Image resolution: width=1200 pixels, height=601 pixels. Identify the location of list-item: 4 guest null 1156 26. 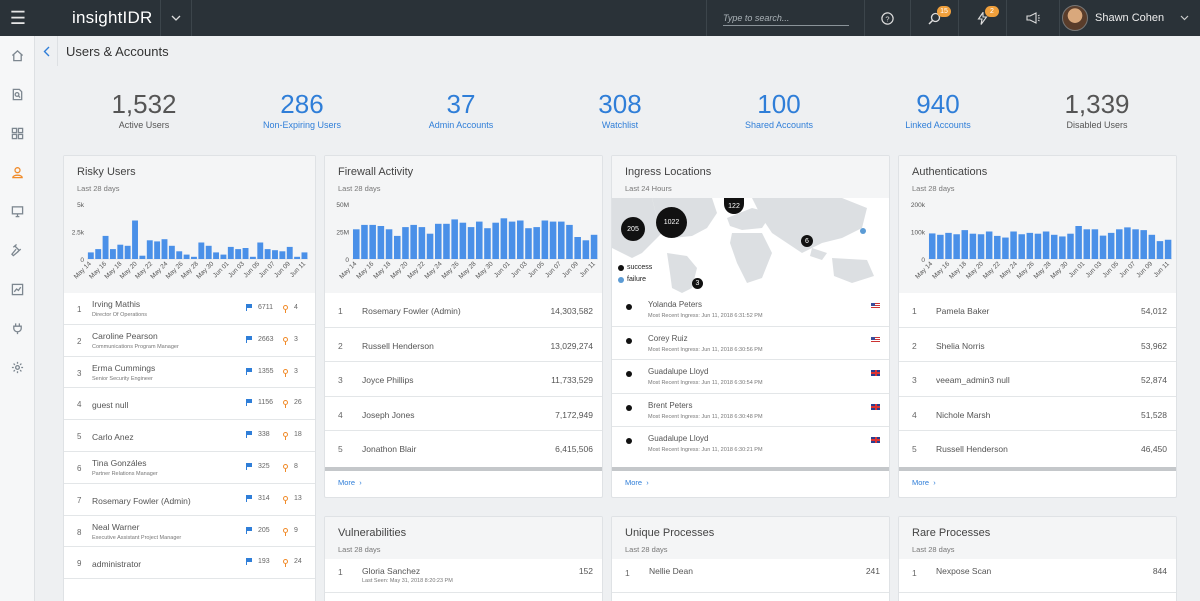
(189, 404).